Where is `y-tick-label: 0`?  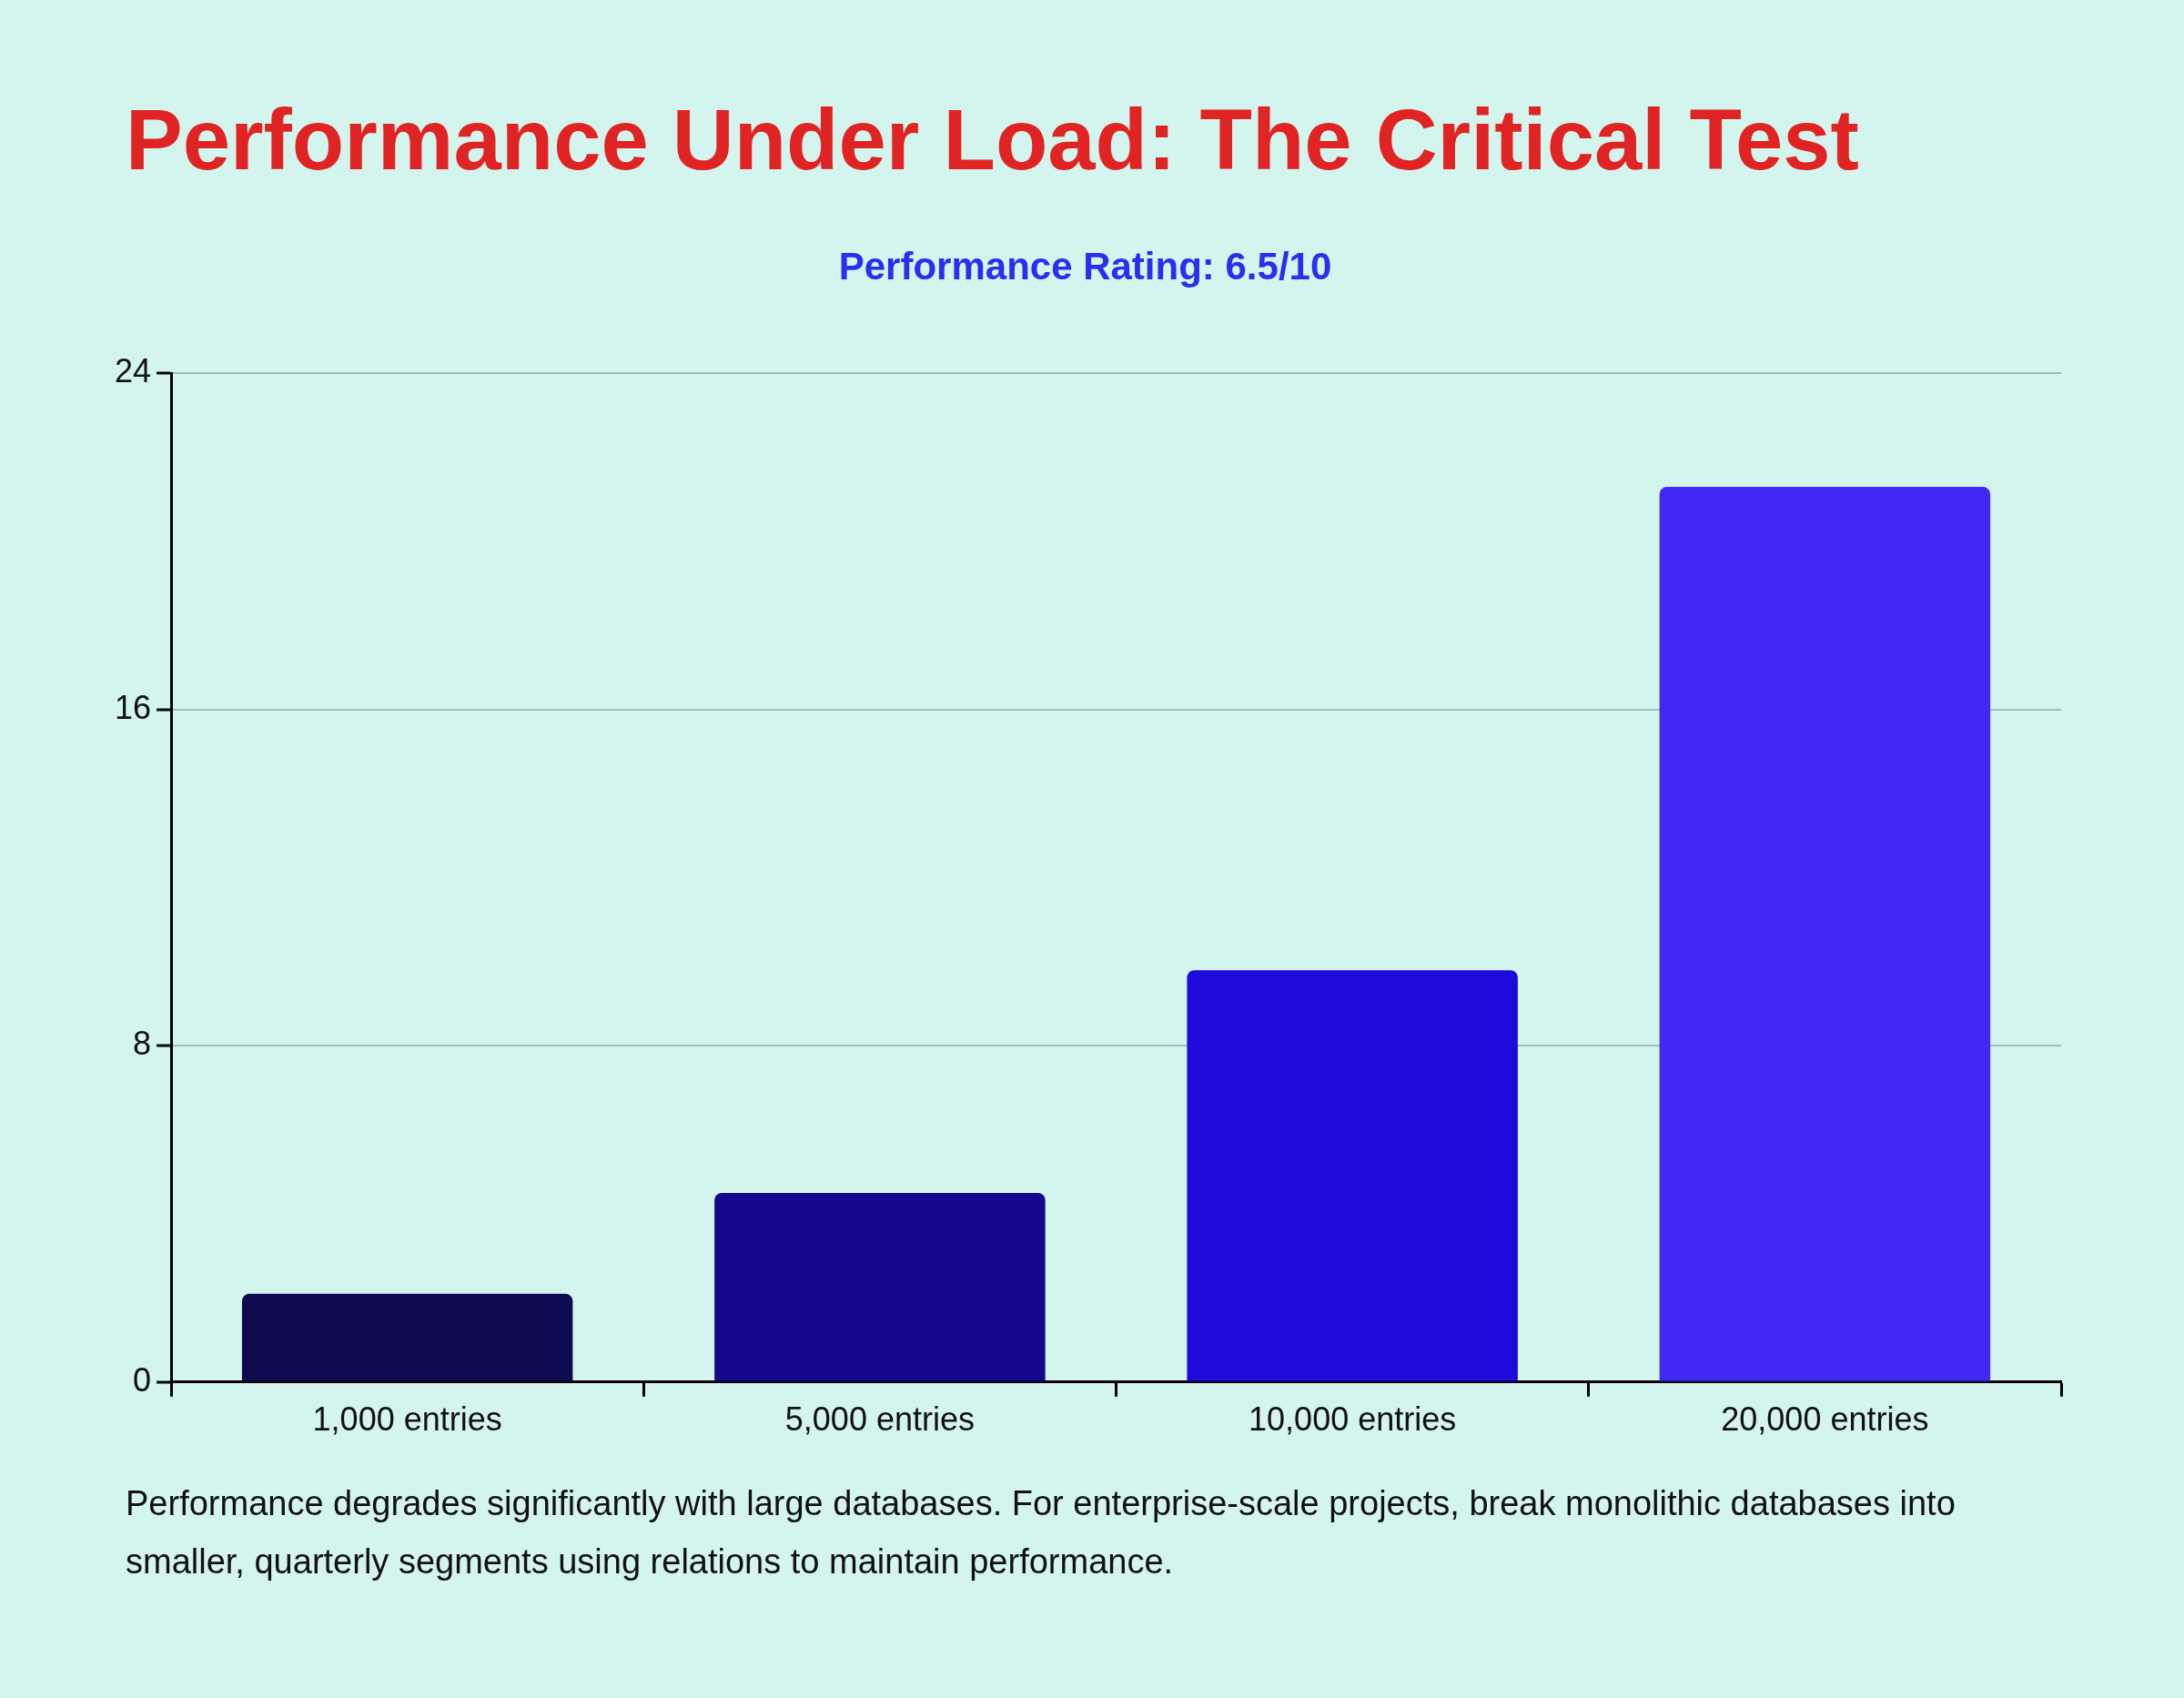
y-tick-label: 0 is located at coordinates (142, 1379).